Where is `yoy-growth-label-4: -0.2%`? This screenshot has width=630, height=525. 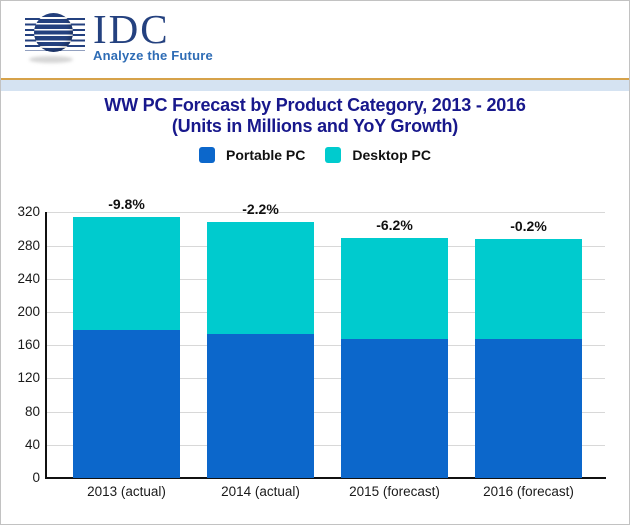 yoy-growth-label-4: -0.2% is located at coordinates (528, 226).